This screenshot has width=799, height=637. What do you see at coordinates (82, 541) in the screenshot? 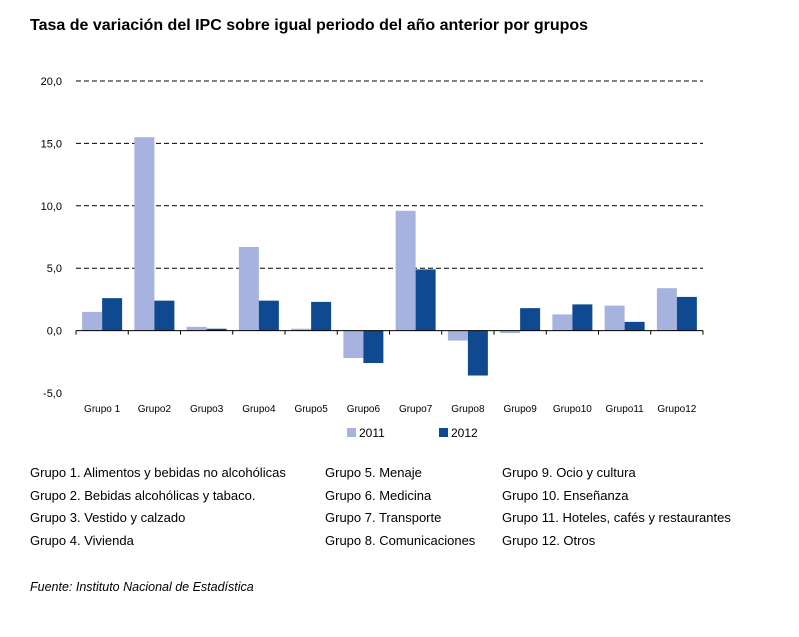
I see `key-item: Grupo 4. Vivienda` at bounding box center [82, 541].